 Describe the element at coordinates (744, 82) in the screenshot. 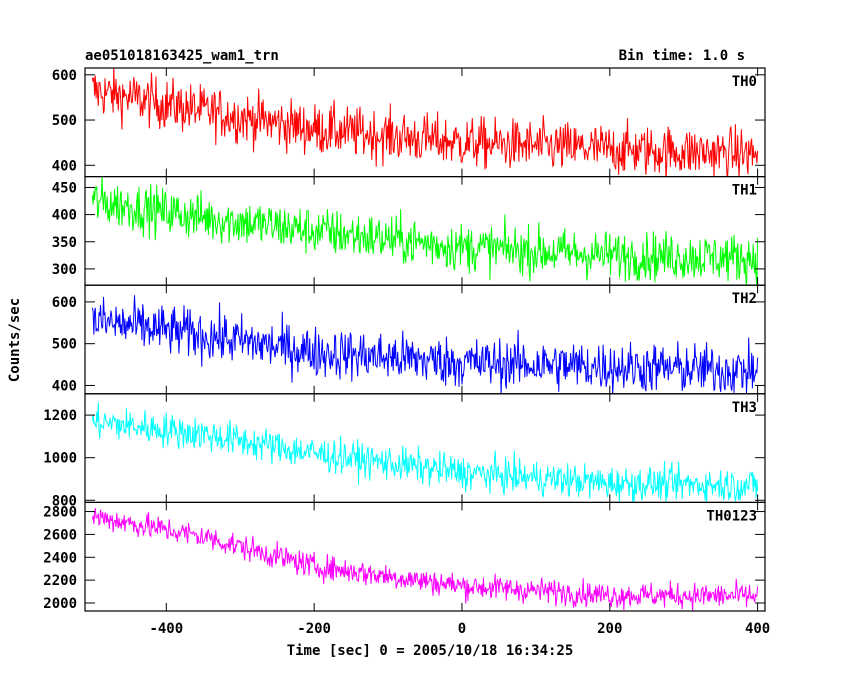

I see `panel-label: TH0` at that location.